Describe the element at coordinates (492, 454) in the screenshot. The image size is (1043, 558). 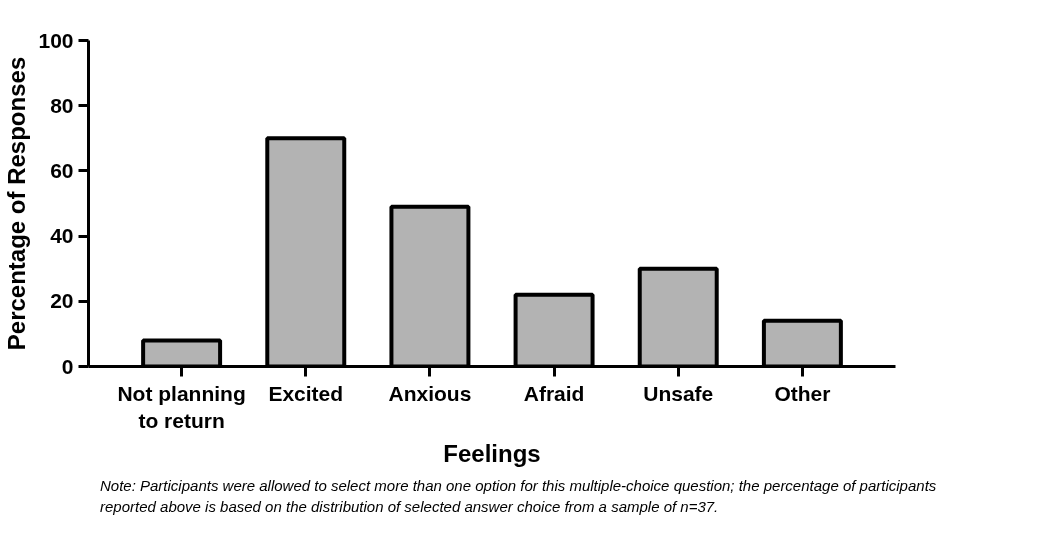
I see `x-axis-title: Feelings` at that location.